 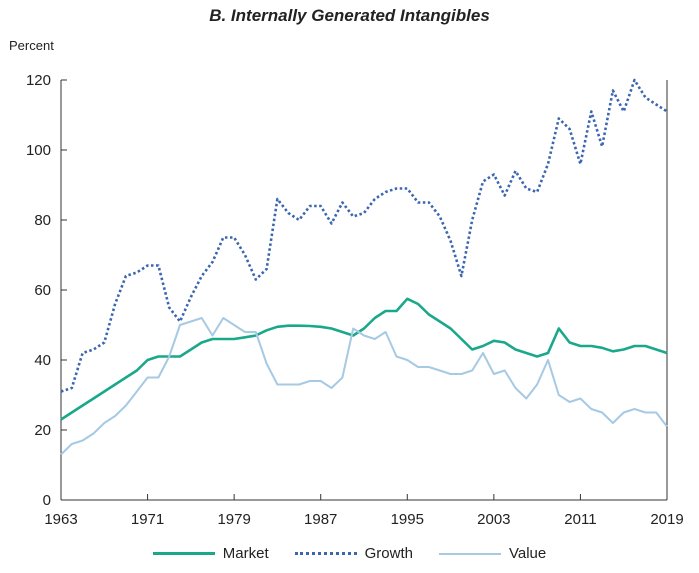 What do you see at coordinates (388, 553) in the screenshot?
I see `legend-label-growth: Growth` at bounding box center [388, 553].